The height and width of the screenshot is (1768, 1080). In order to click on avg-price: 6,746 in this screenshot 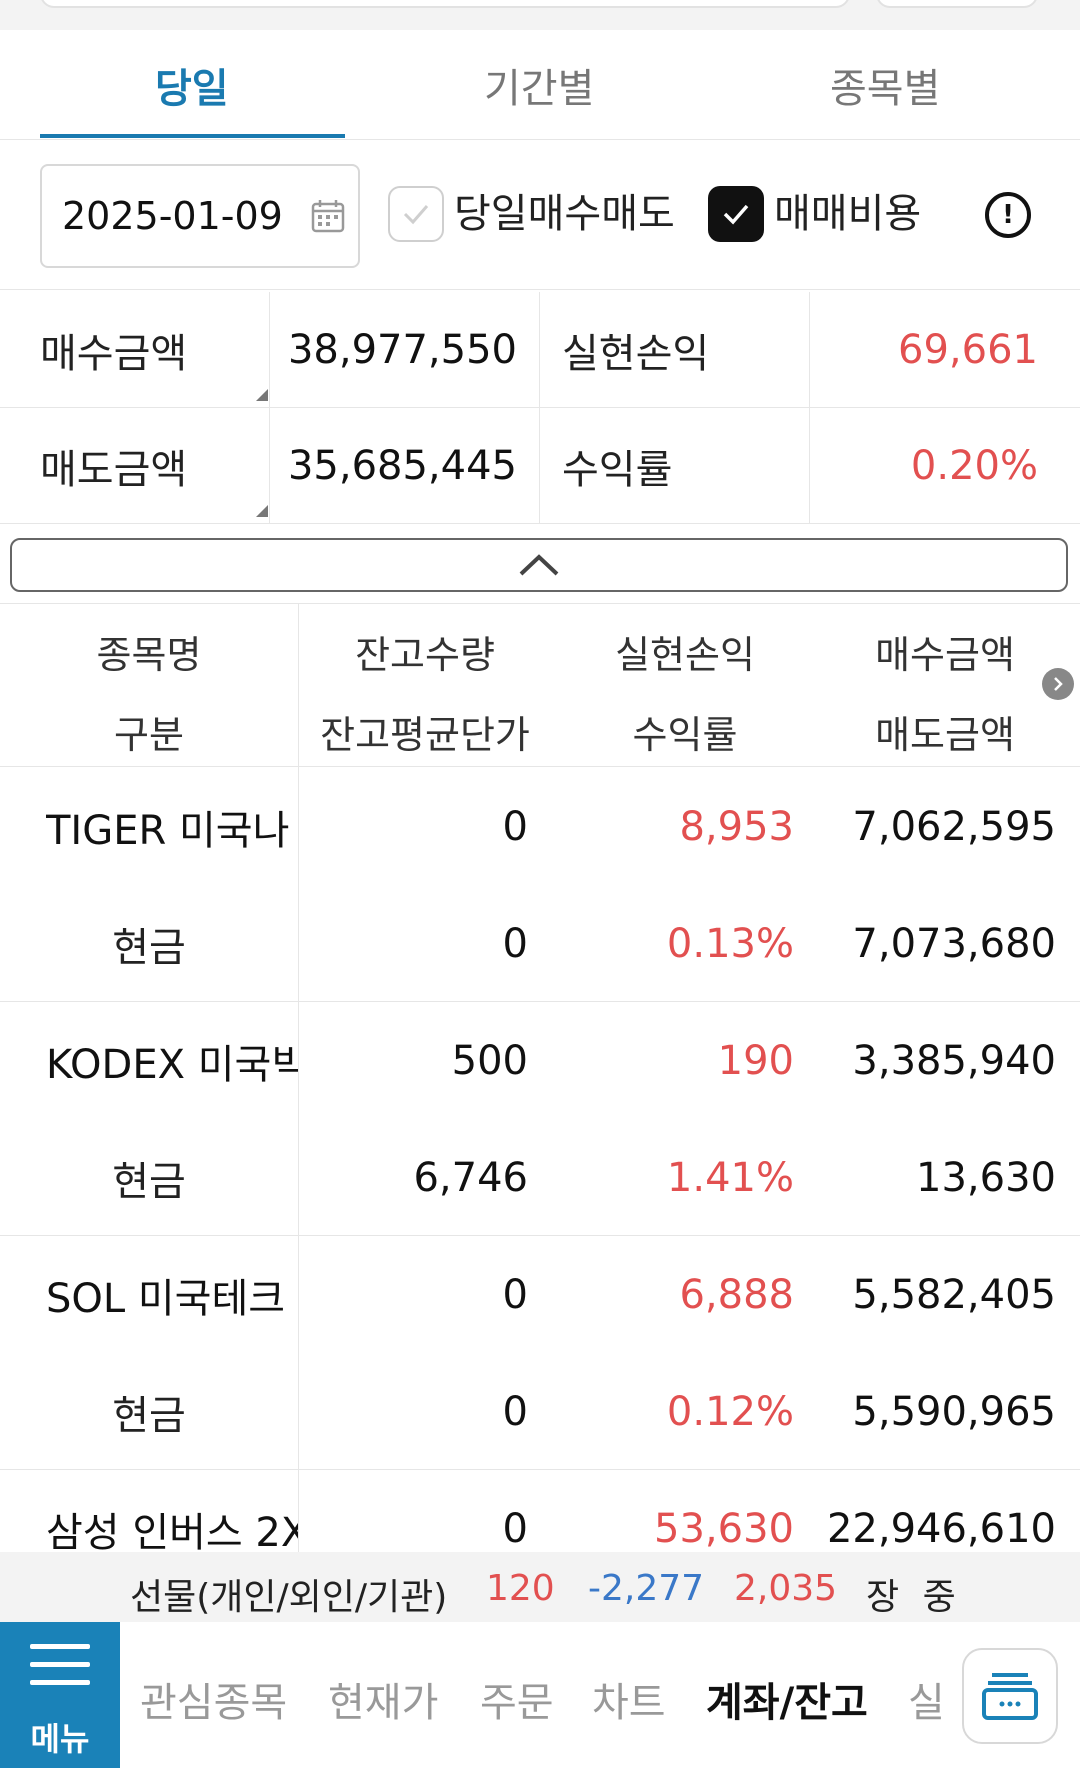, I will do `click(470, 1177)`.